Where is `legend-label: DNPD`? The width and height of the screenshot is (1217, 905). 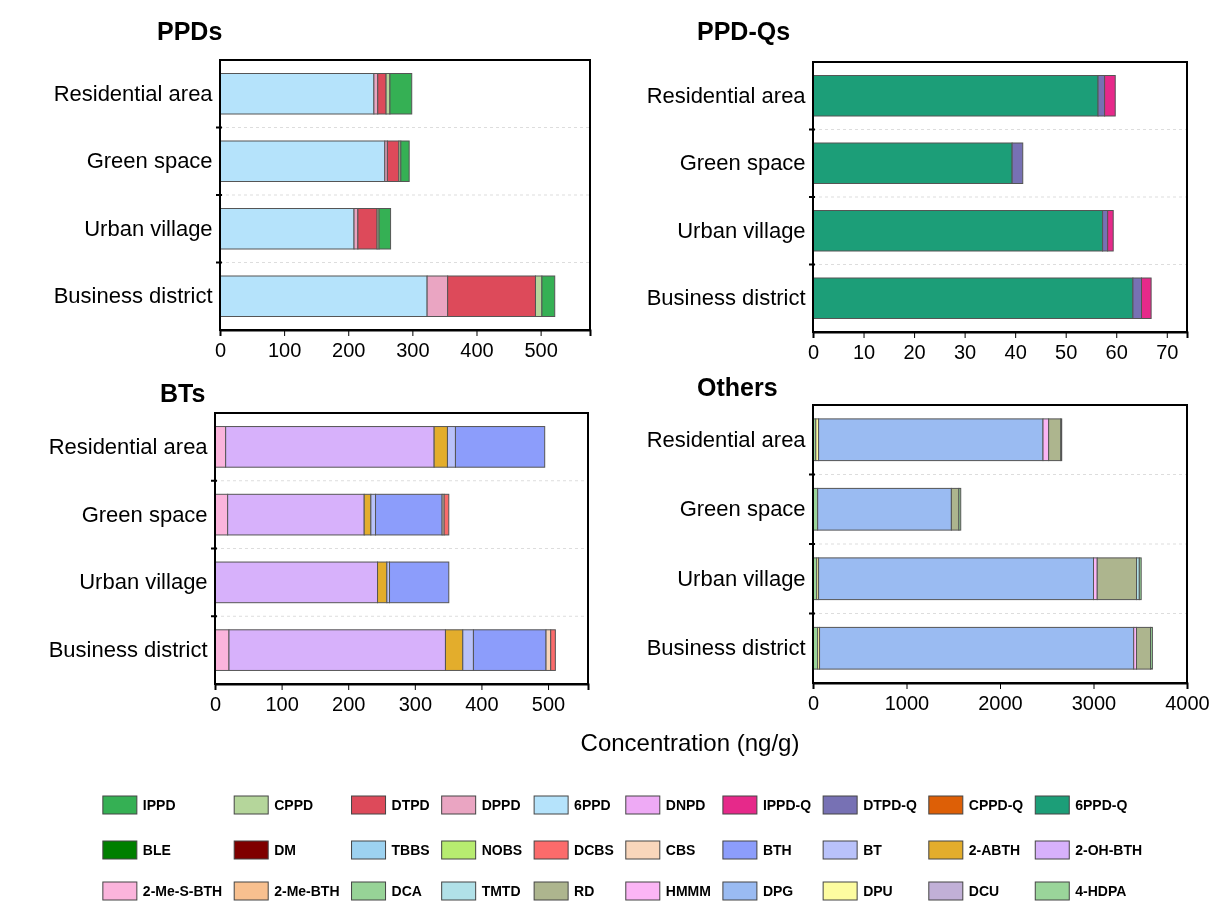
legend-label: DNPD is located at coordinates (685, 805).